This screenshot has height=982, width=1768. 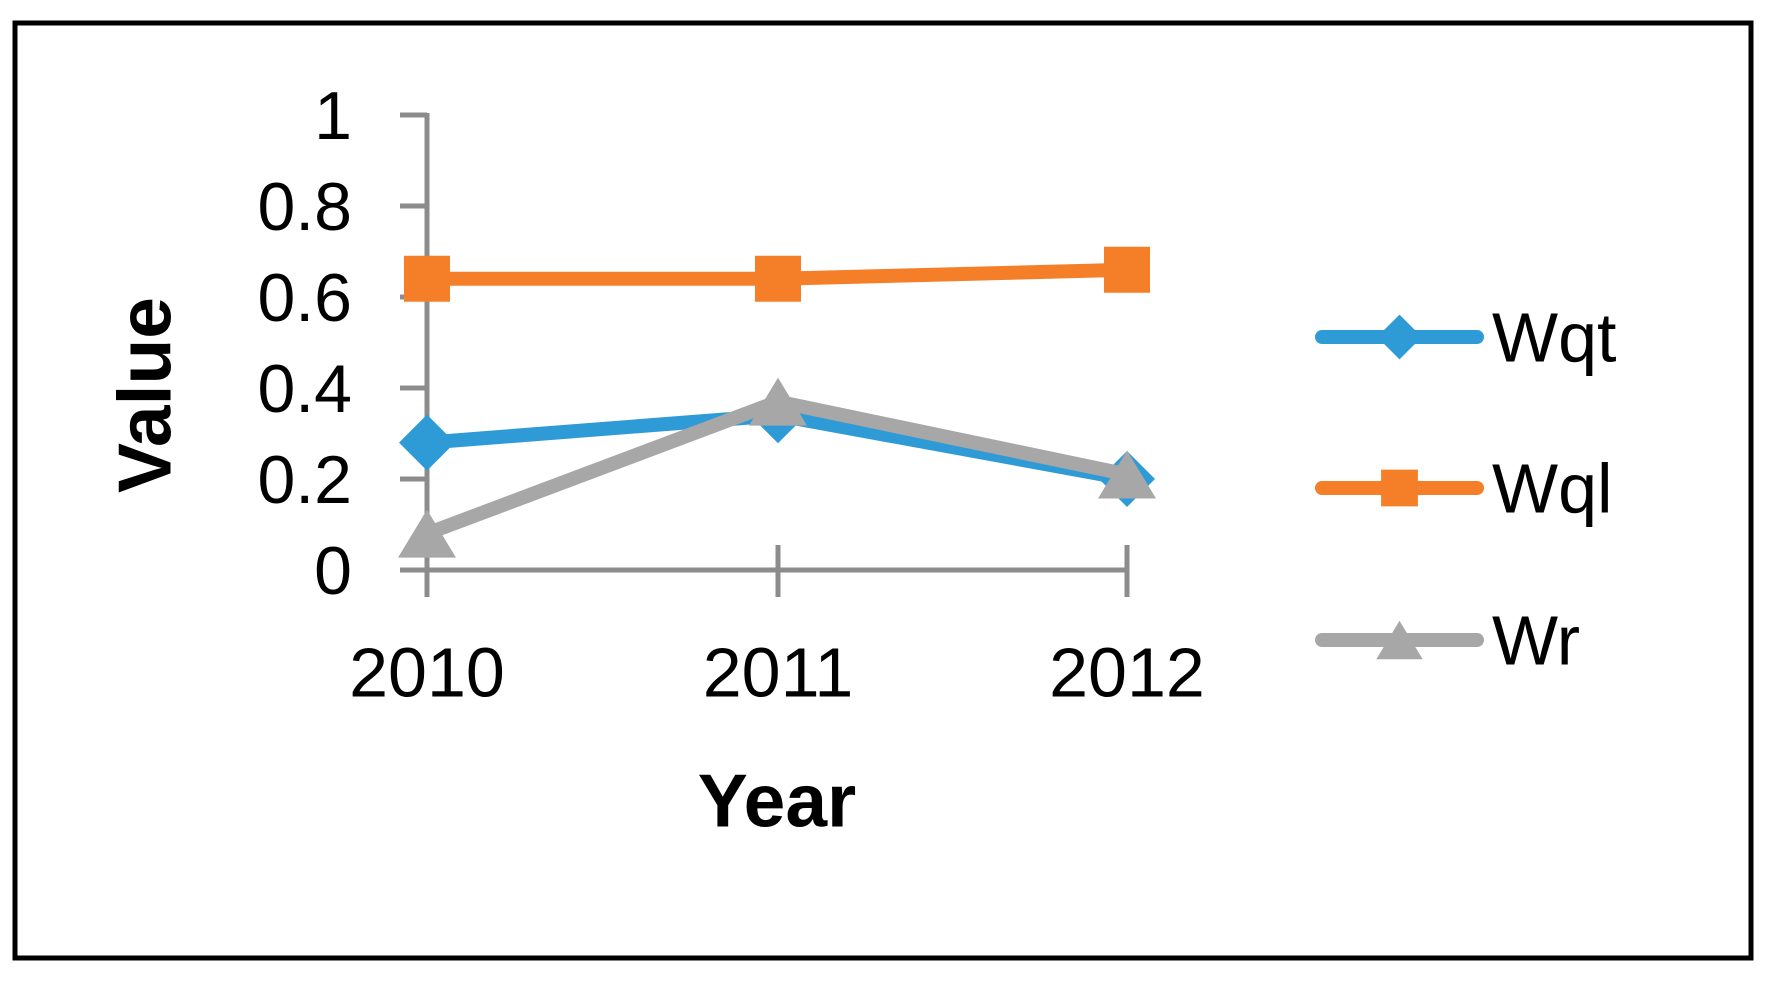 I want to click on legend-label-Wql: Wql, so click(x=1552, y=489).